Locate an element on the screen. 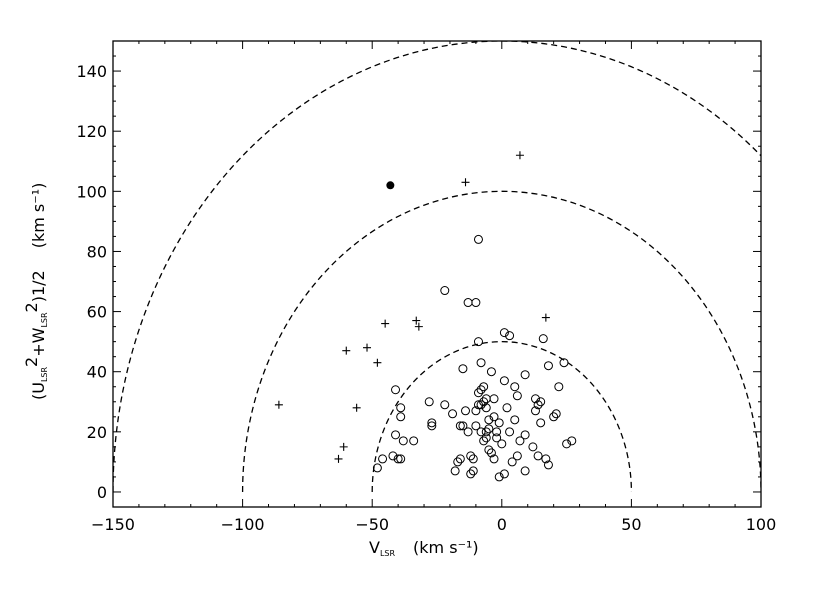 The height and width of the screenshot is (595, 820). y-tick-label: 40 is located at coordinates (97, 372).